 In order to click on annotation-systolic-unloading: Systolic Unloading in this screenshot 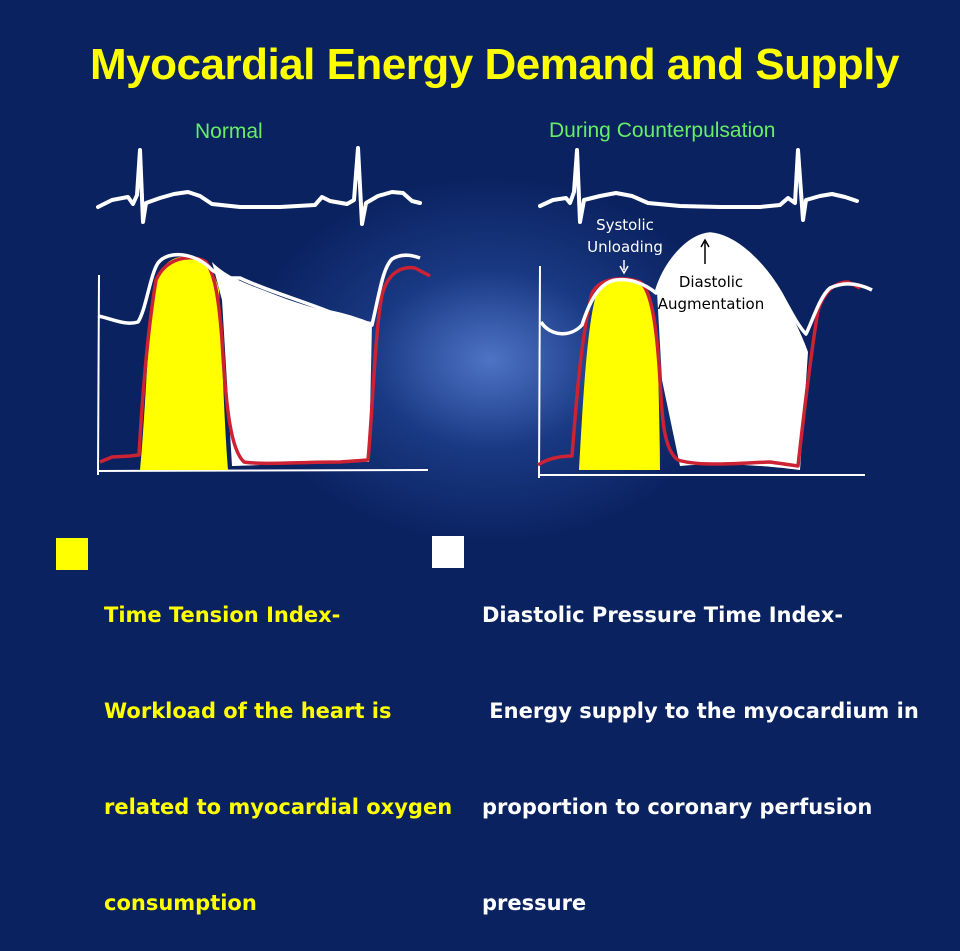, I will do `click(625, 236)`.